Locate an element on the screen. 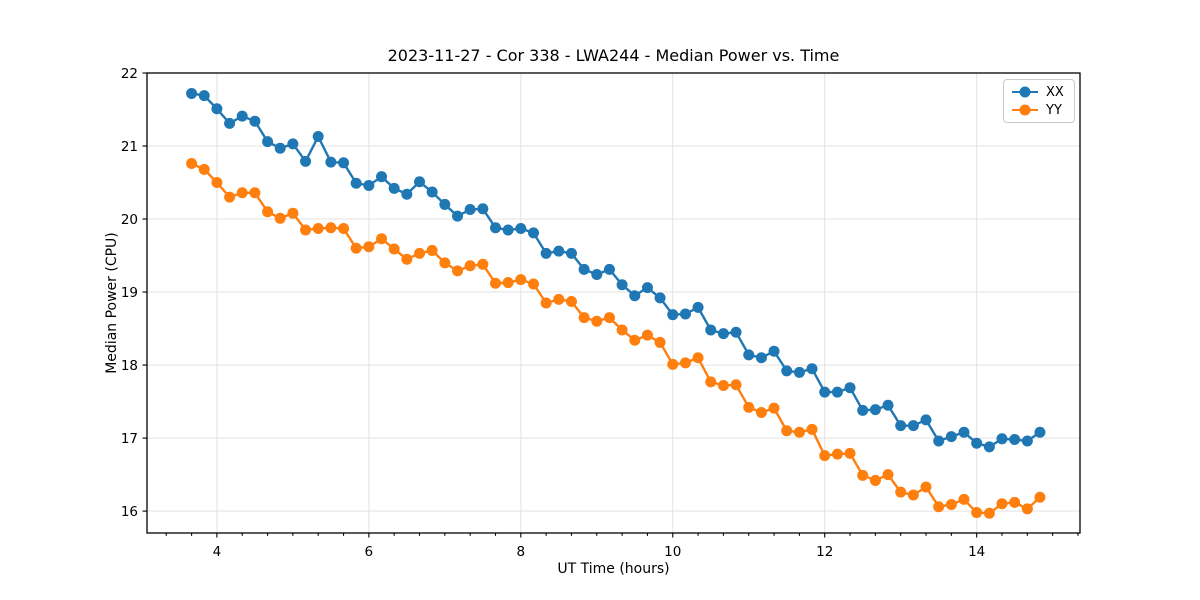 This screenshot has width=1200, height=600. y-tick-label: 19 is located at coordinates (129, 293).